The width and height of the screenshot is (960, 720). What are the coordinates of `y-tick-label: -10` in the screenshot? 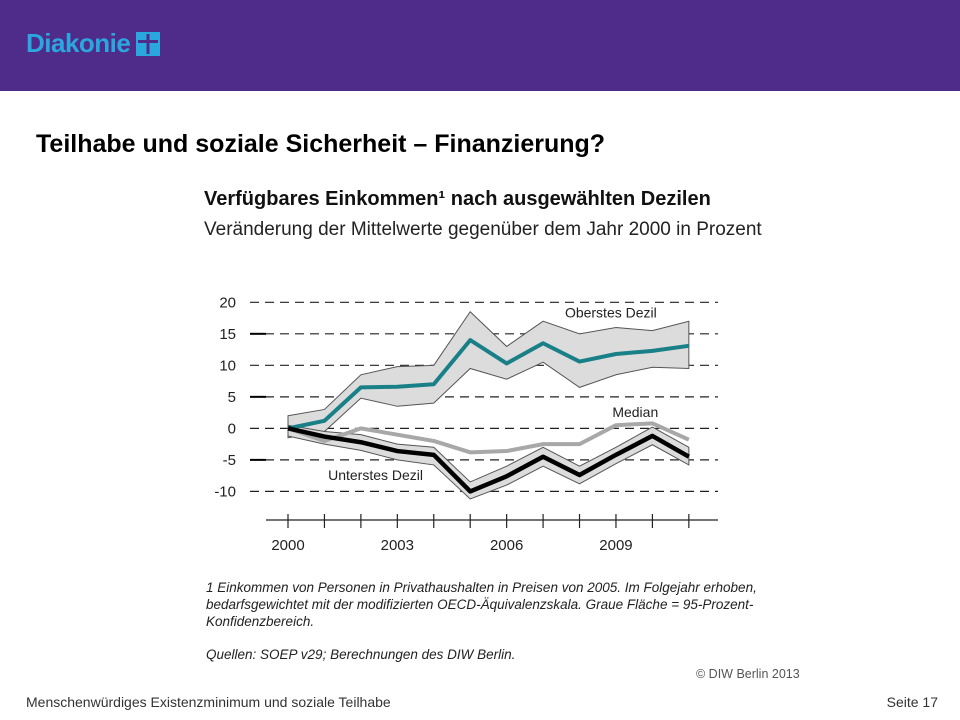 It's located at (225, 491).